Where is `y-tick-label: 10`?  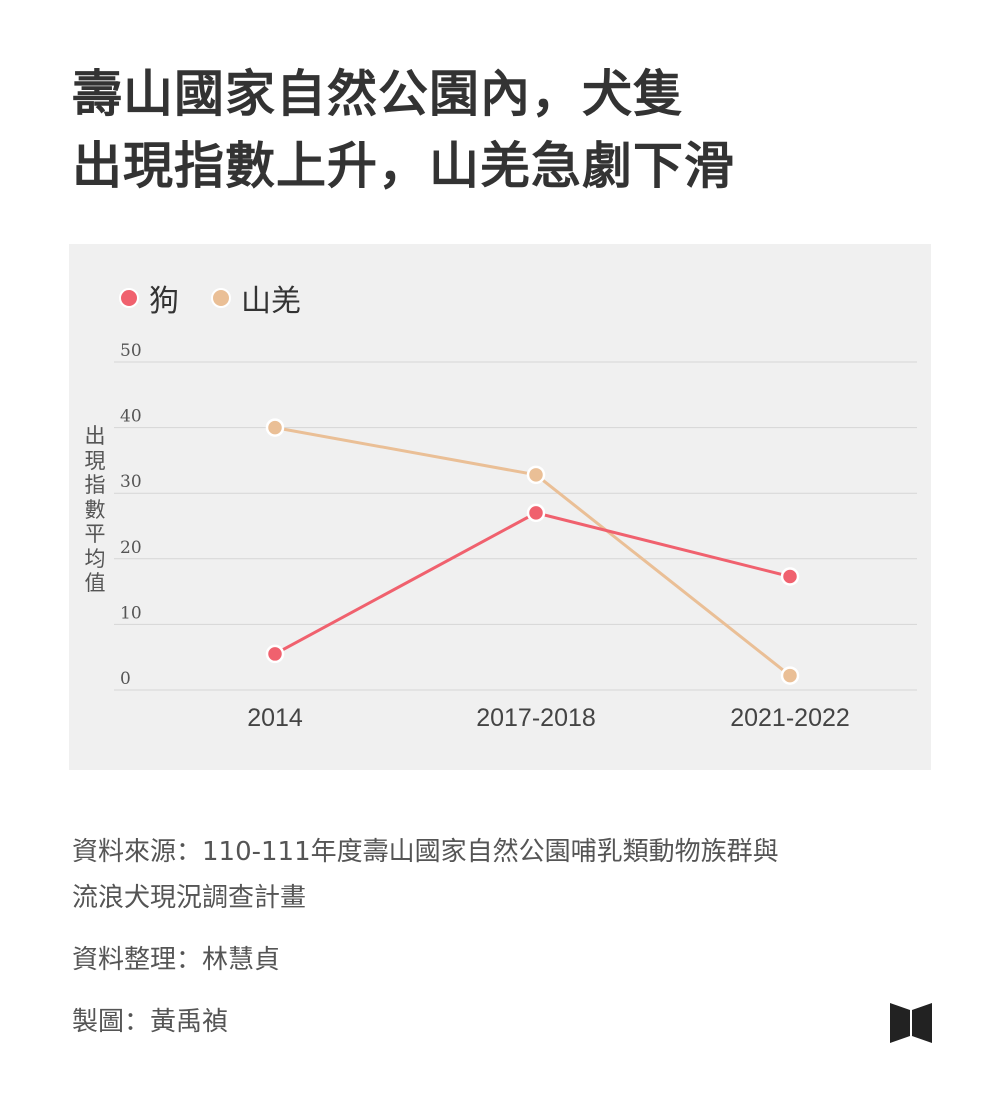 y-tick-label: 10 is located at coordinates (131, 613).